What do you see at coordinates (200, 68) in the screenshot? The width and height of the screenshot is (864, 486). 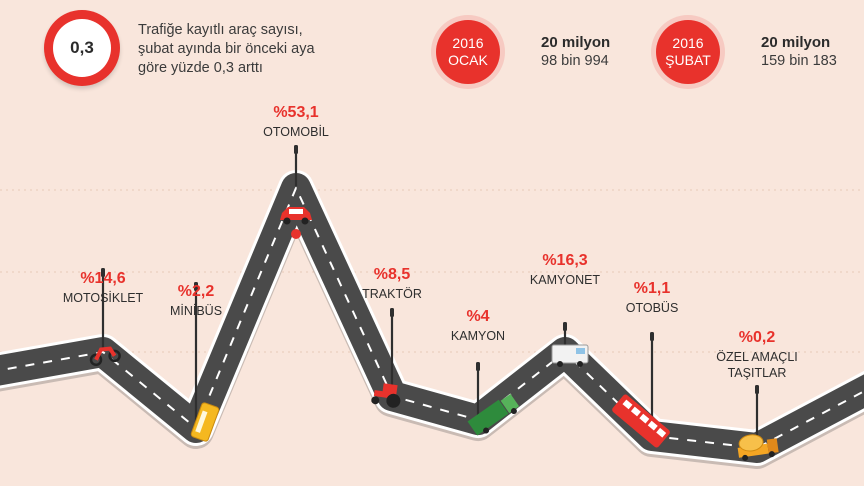 I see `summary-line: göre yüzde 0,3 arttı` at bounding box center [200, 68].